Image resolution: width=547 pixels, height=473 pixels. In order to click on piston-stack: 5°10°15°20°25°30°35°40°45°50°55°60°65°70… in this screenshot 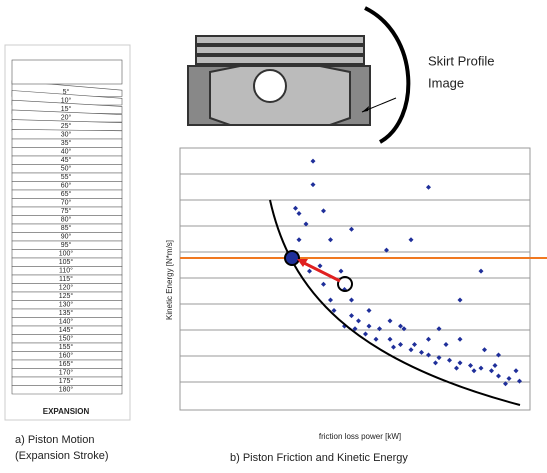, I will do `click(67, 227)`.